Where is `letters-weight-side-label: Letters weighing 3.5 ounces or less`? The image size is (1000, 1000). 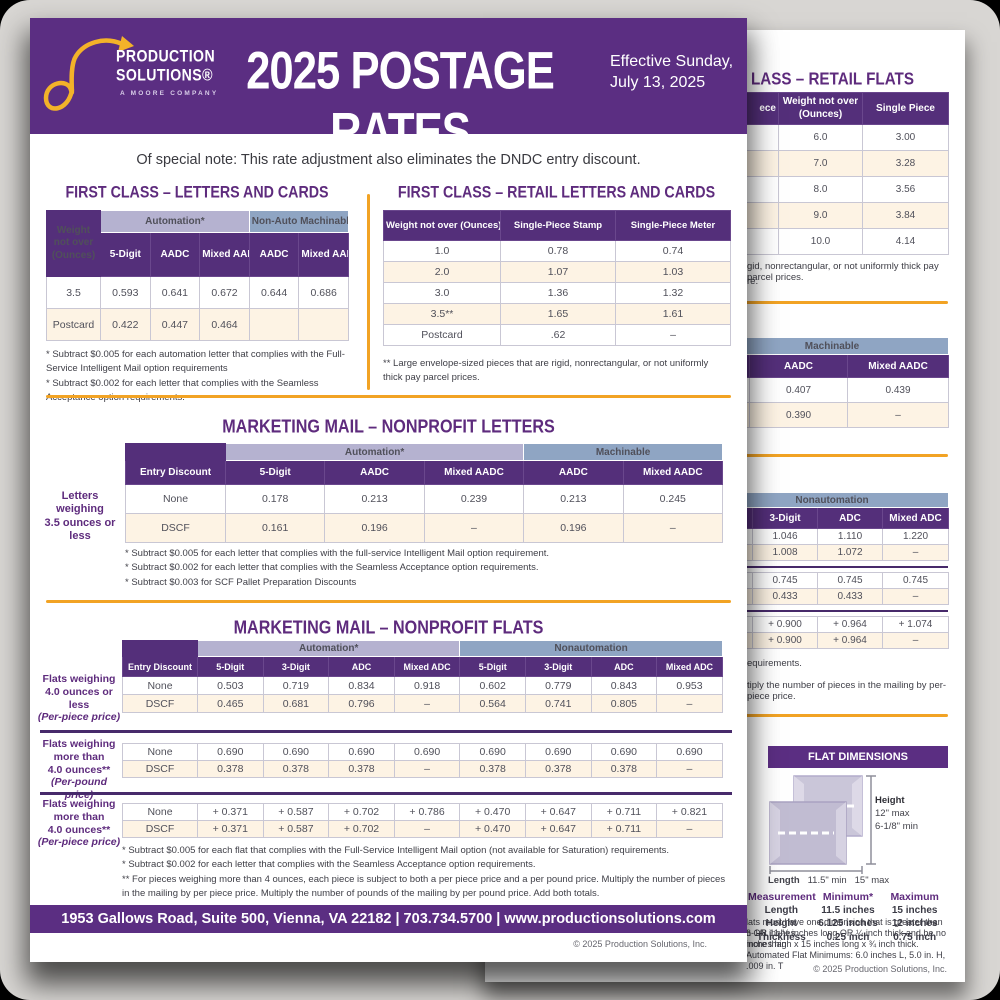 letters-weight-side-label: Letters weighing 3.5 ounces or less is located at coordinates (80, 517).